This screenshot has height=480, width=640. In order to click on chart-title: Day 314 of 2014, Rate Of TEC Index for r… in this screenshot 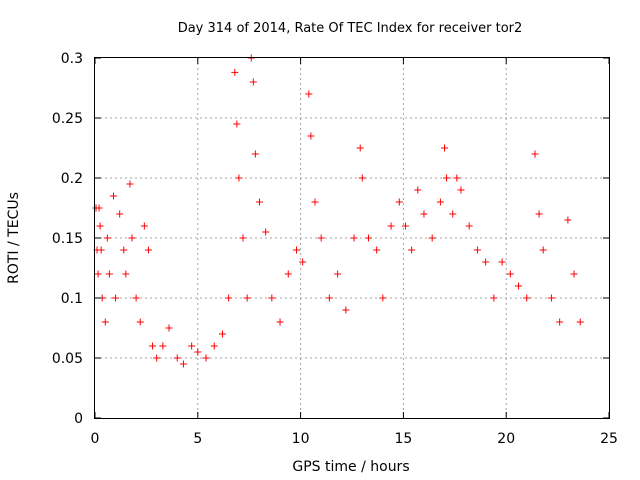, I will do `click(350, 28)`.